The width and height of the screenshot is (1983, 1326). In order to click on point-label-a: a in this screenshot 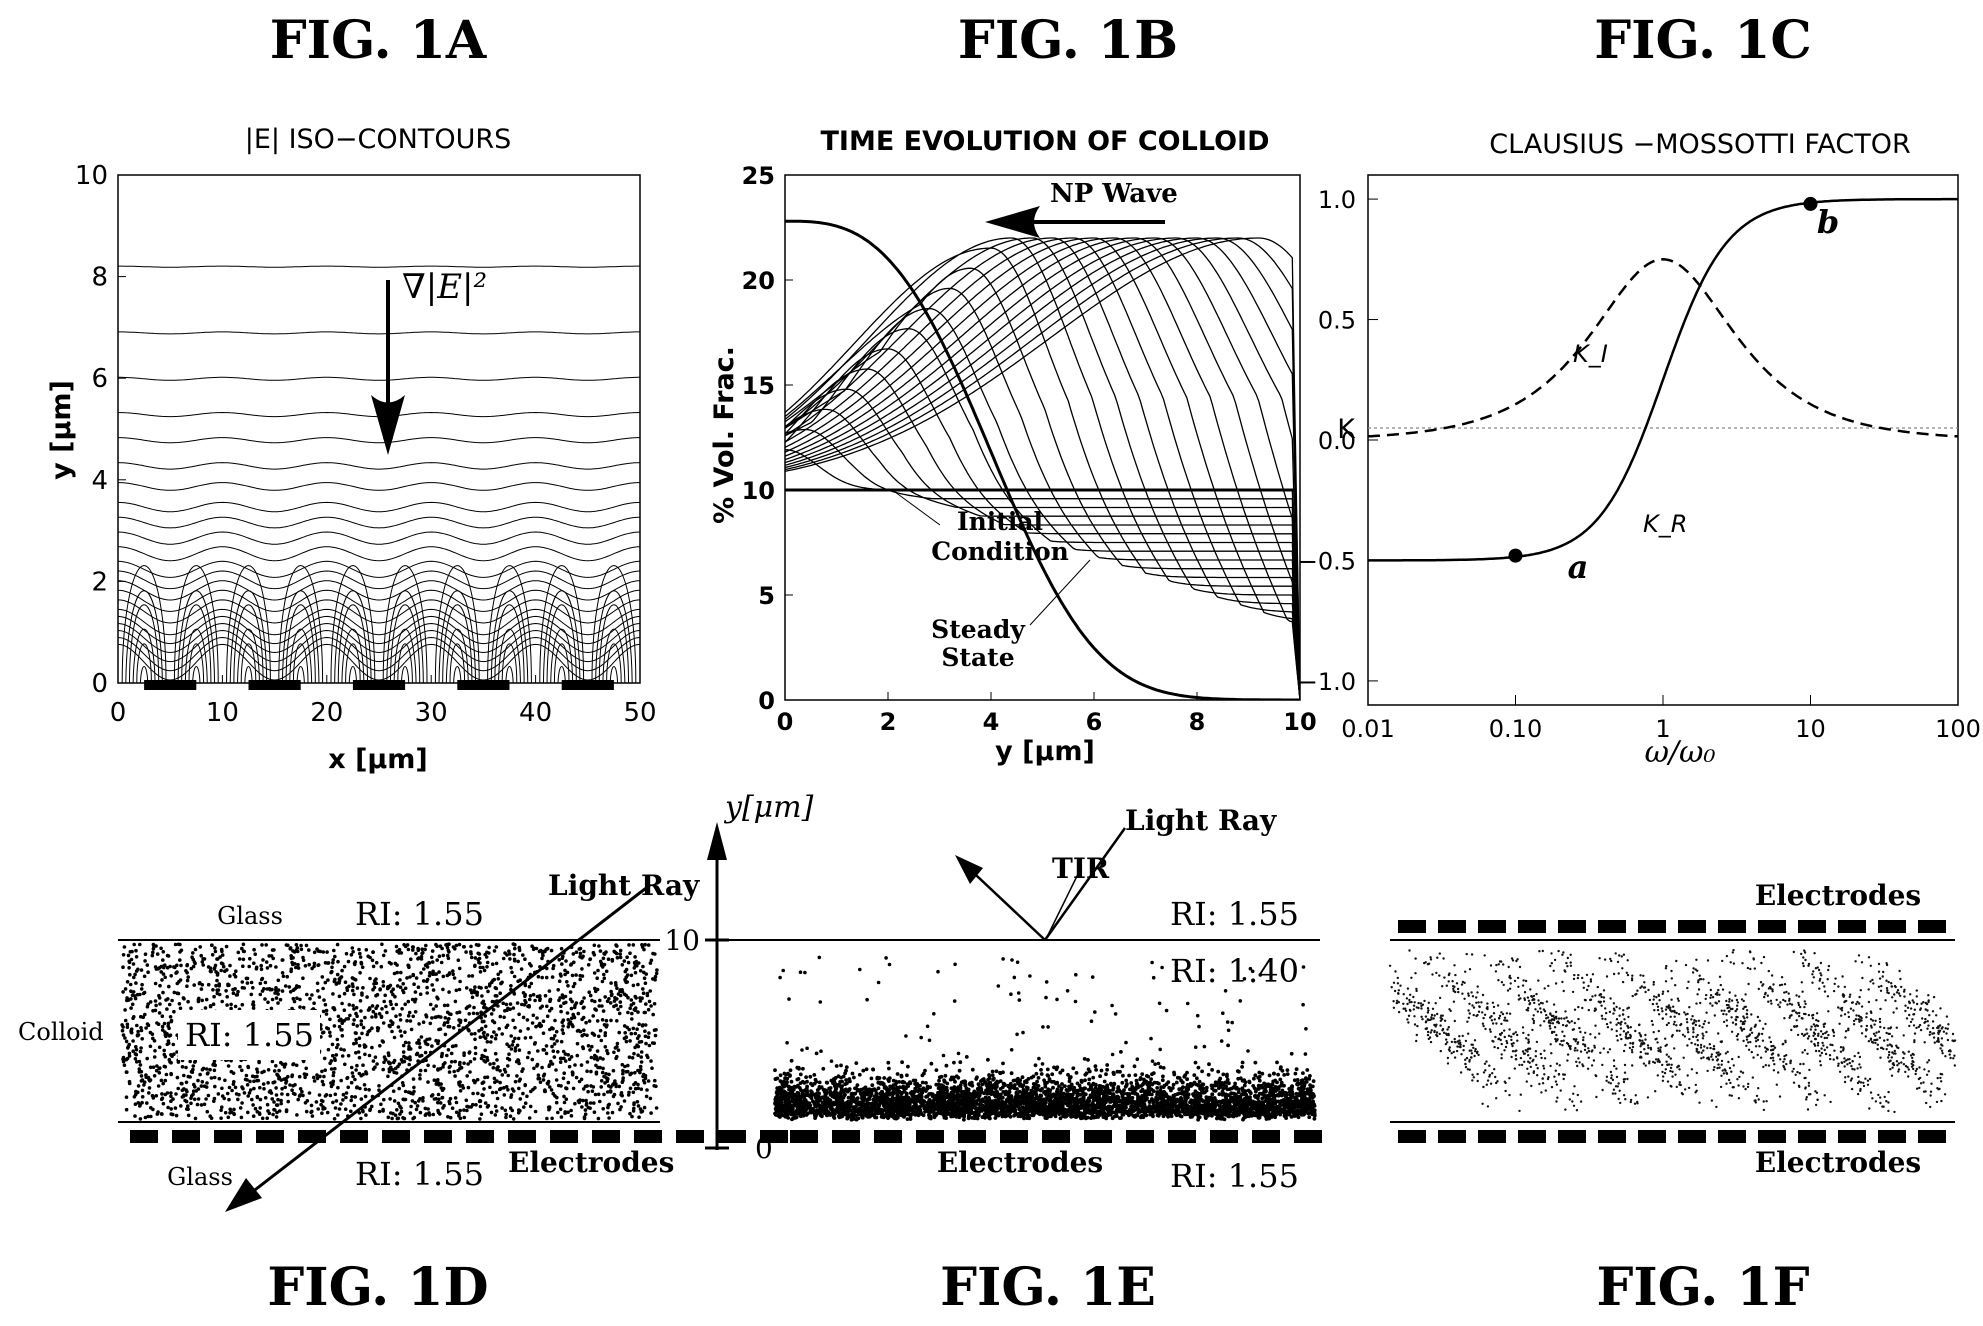, I will do `click(1578, 567)`.